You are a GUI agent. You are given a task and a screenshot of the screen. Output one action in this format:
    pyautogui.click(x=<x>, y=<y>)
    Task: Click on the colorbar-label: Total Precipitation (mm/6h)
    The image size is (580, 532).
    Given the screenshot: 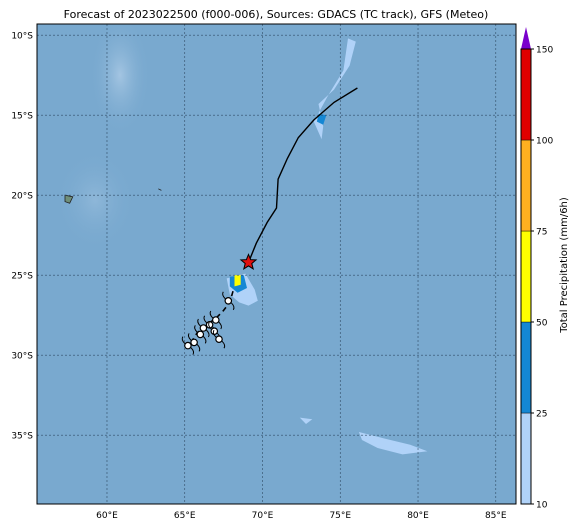 What is the action you would take?
    pyautogui.click(x=564, y=265)
    